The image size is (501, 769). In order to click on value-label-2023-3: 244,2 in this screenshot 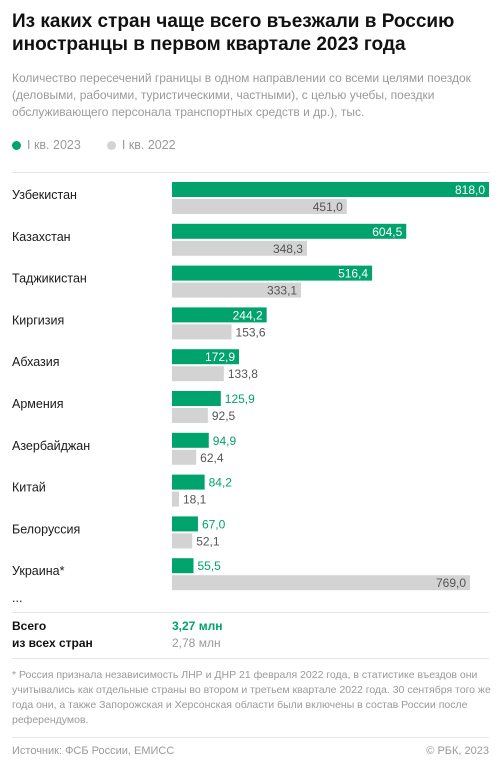, I will do `click(248, 315)`.